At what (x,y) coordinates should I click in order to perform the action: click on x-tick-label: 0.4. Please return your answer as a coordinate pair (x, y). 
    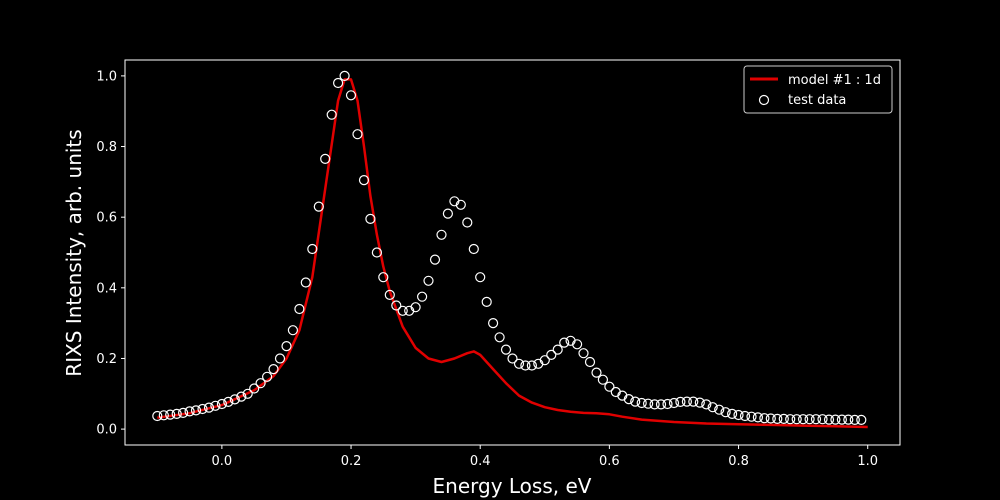
    Looking at the image, I should click on (480, 461).